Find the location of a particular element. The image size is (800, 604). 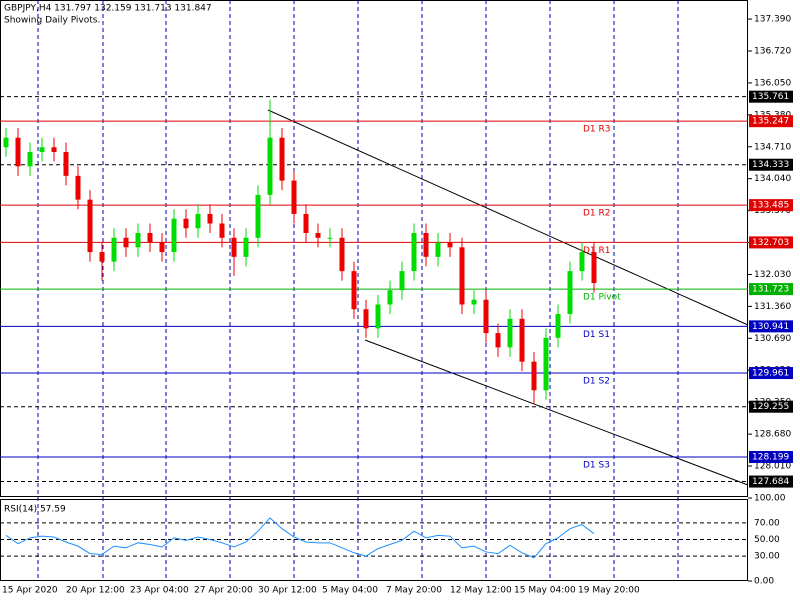

level-name: D1 S1 is located at coordinates (596, 335).